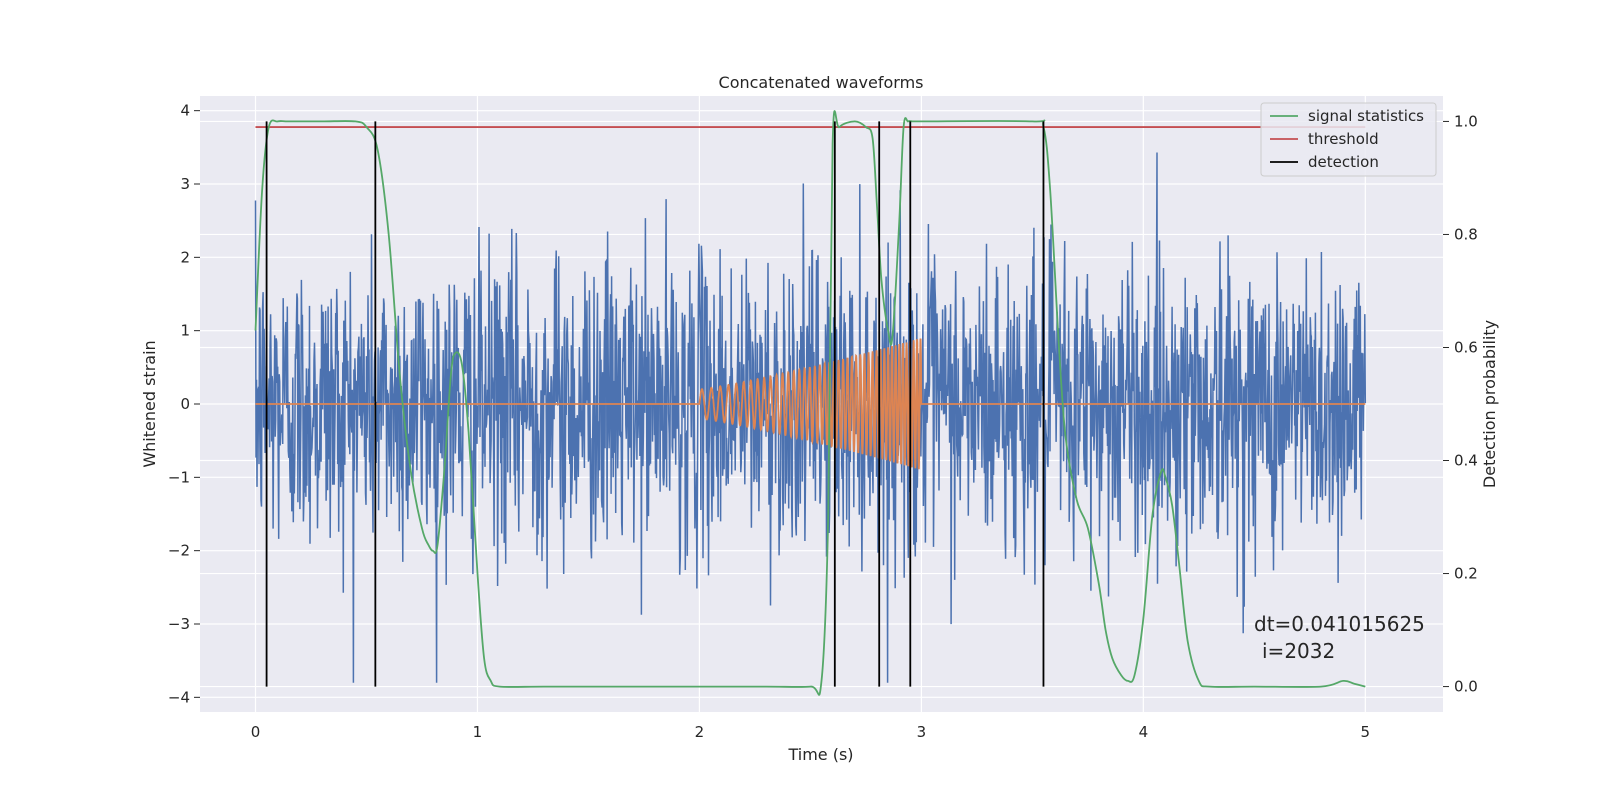  I want to click on legend-label-signal-statistics: signal statistics, so click(1366, 116).